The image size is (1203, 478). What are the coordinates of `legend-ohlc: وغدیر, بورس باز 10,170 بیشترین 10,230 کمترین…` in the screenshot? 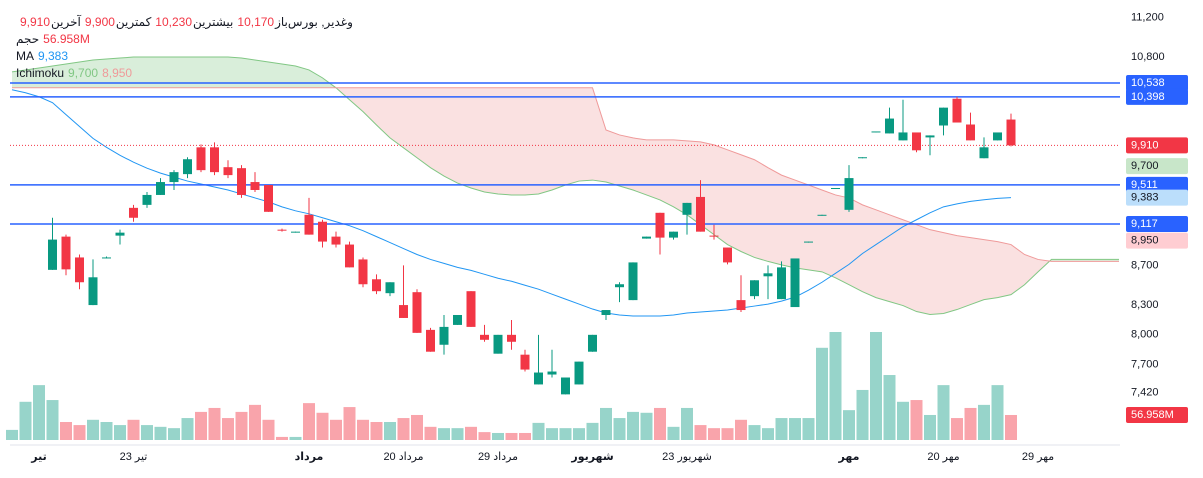 It's located at (184, 22).